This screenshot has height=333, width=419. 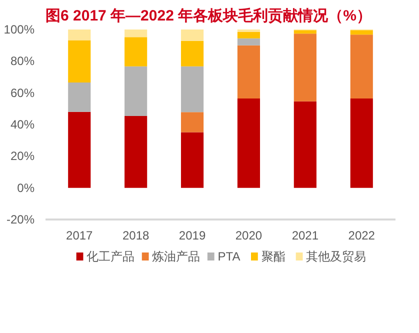 I want to click on y-tick-label: 60%, so click(x=22, y=93).